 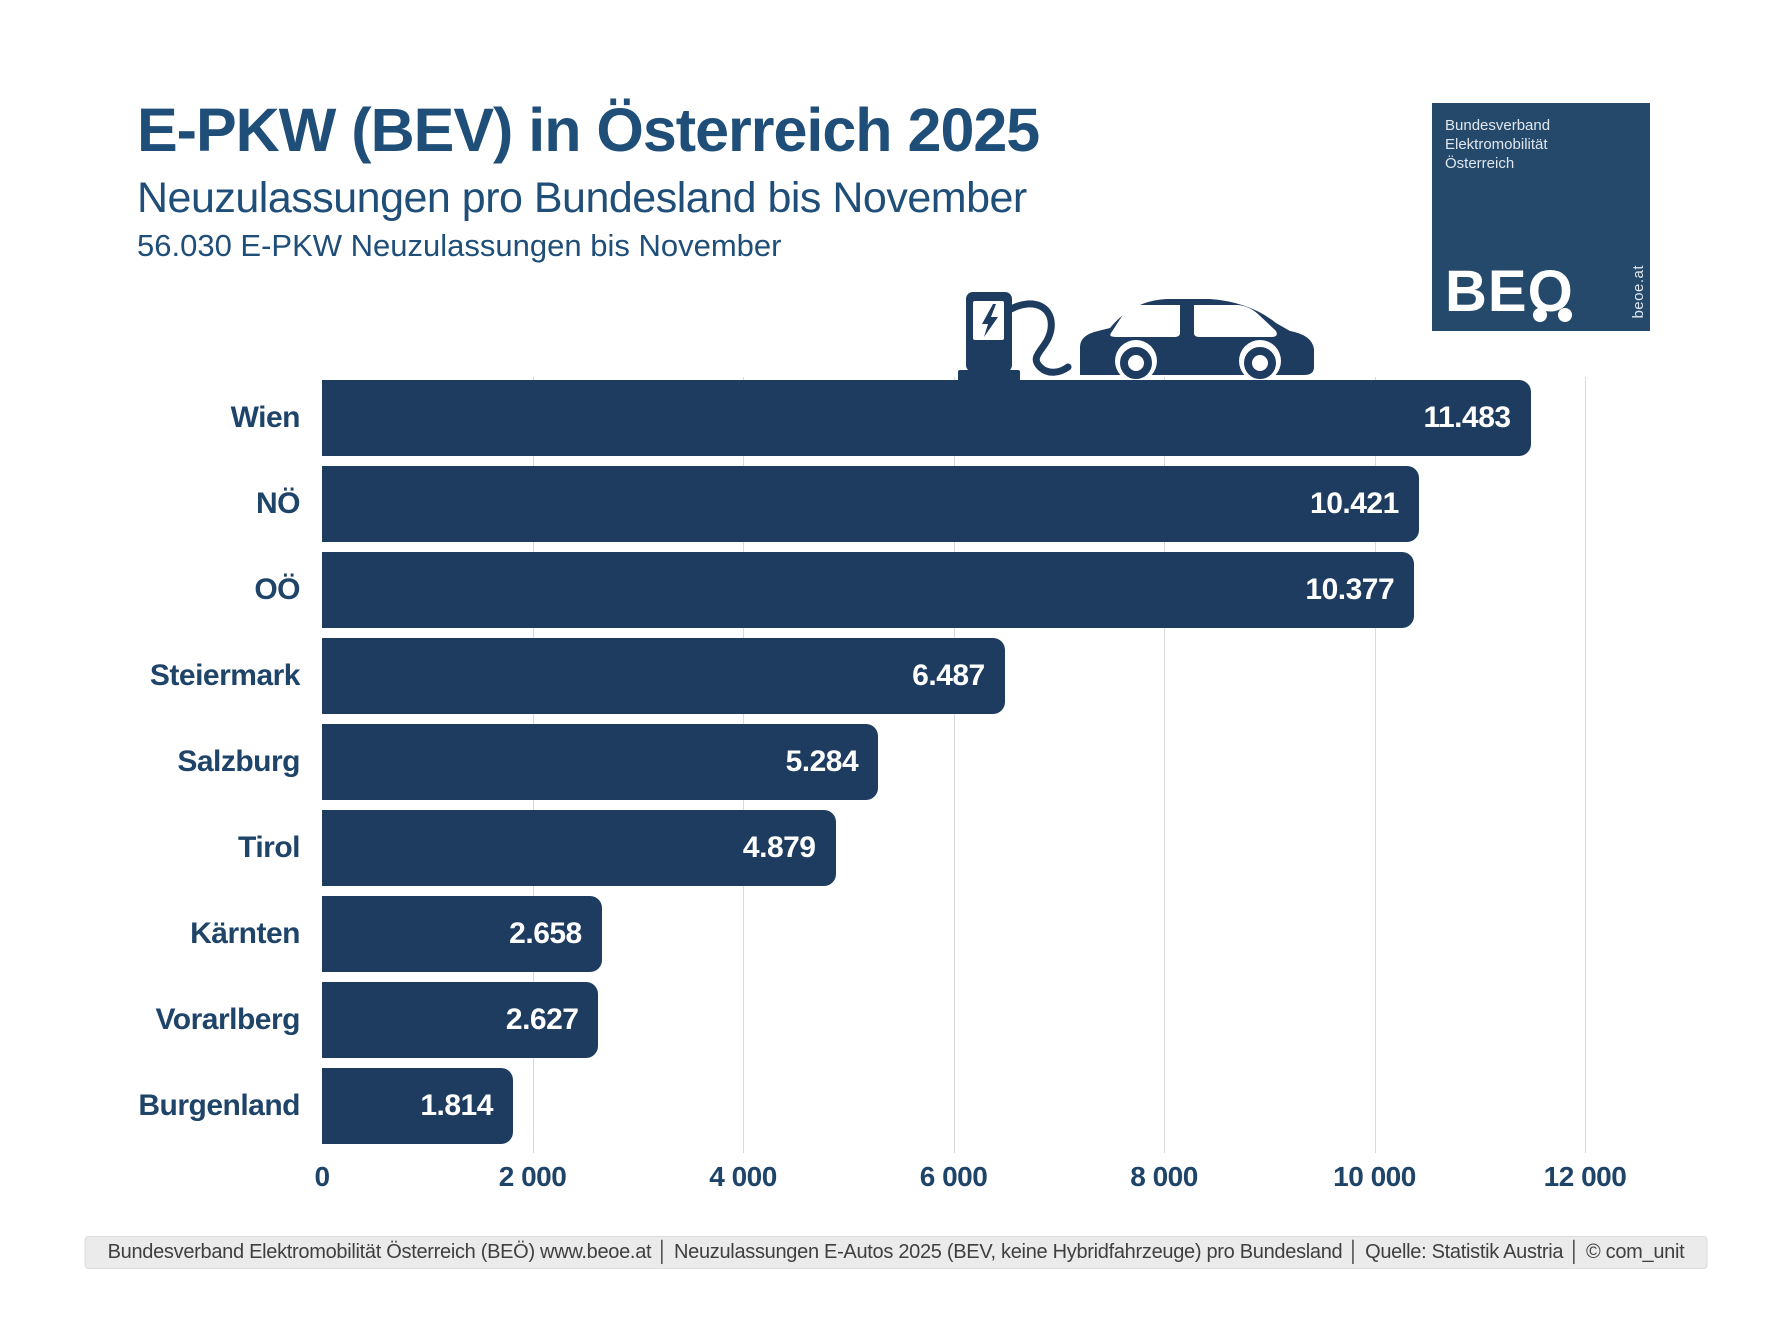 I want to click on page-title: E-PKW (BEV) in Österreich 2025, so click(x=588, y=130).